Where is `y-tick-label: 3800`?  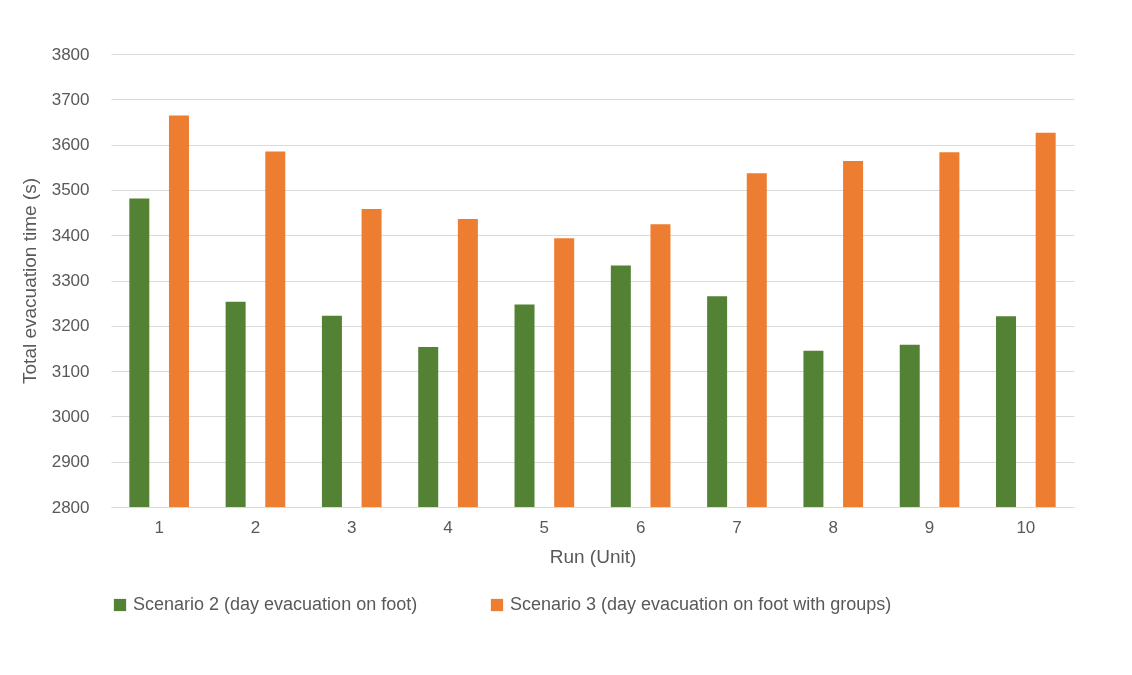
y-tick-label: 3800 is located at coordinates (70, 54).